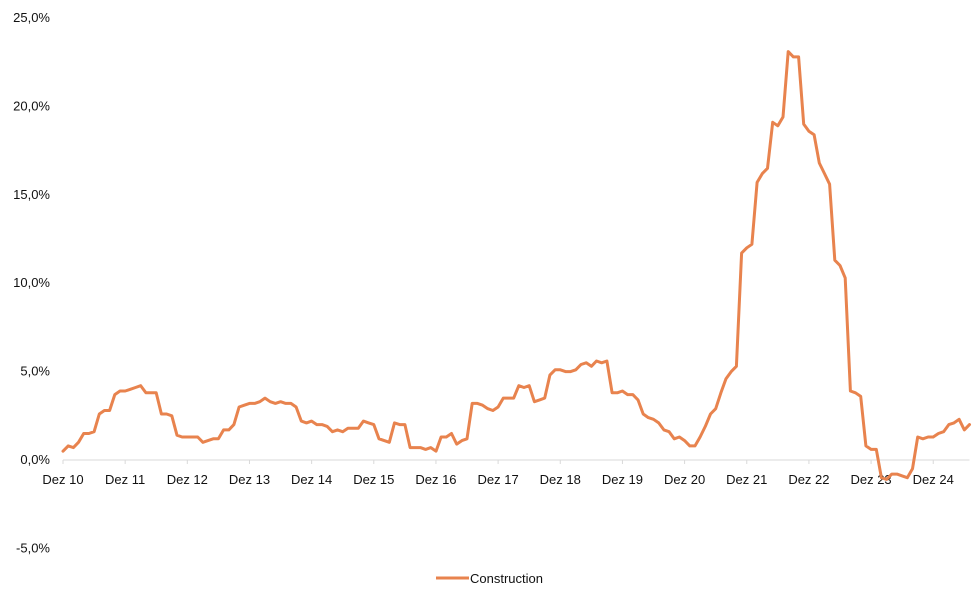 Image resolution: width=980 pixels, height=602 pixels. What do you see at coordinates (33, 547) in the screenshot?
I see `y-tick-label: -5,0%` at bounding box center [33, 547].